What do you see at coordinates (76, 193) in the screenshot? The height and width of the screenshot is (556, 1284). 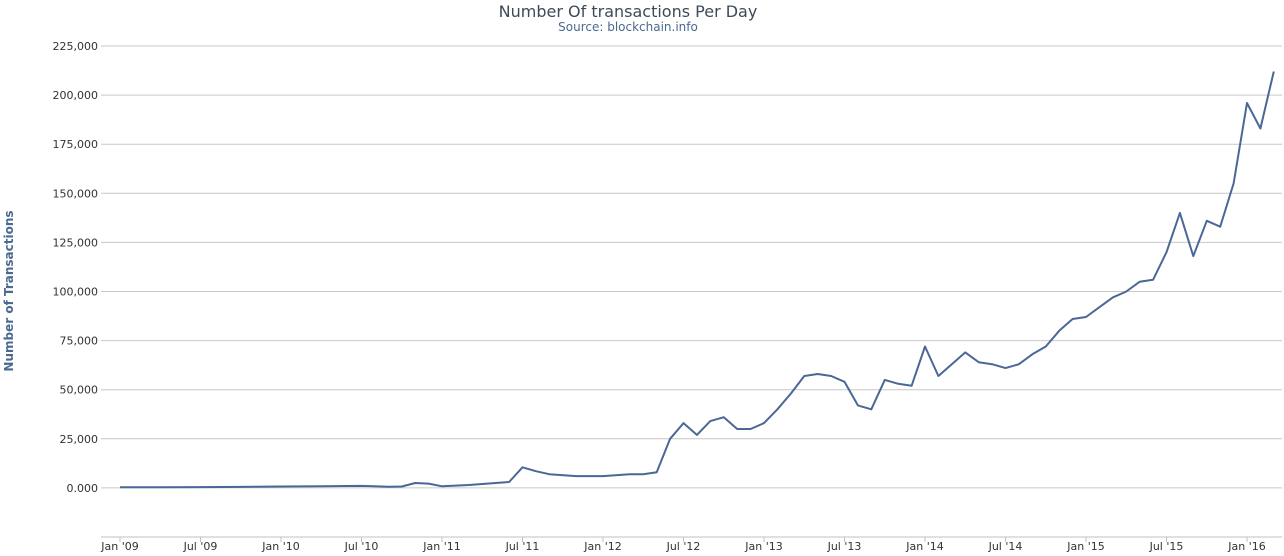 I see `y-tick-label: 150,000` at bounding box center [76, 193].